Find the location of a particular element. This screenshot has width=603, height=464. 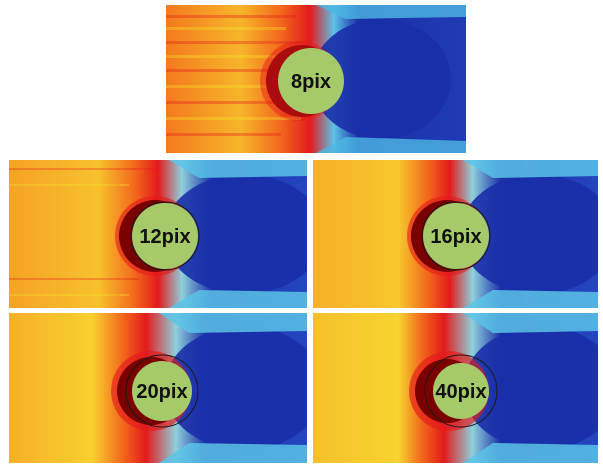

panel-label-8pix: 8pix is located at coordinates (311, 82).